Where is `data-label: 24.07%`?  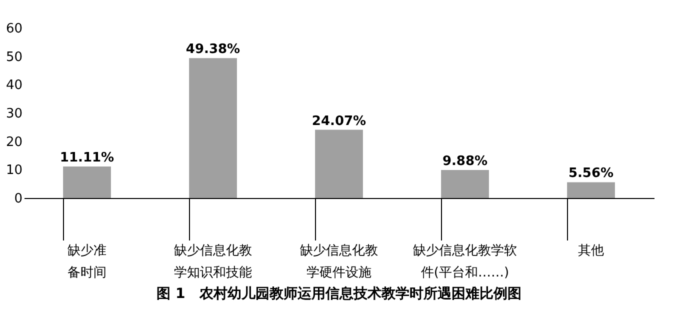
data-label: 24.07% is located at coordinates (339, 121).